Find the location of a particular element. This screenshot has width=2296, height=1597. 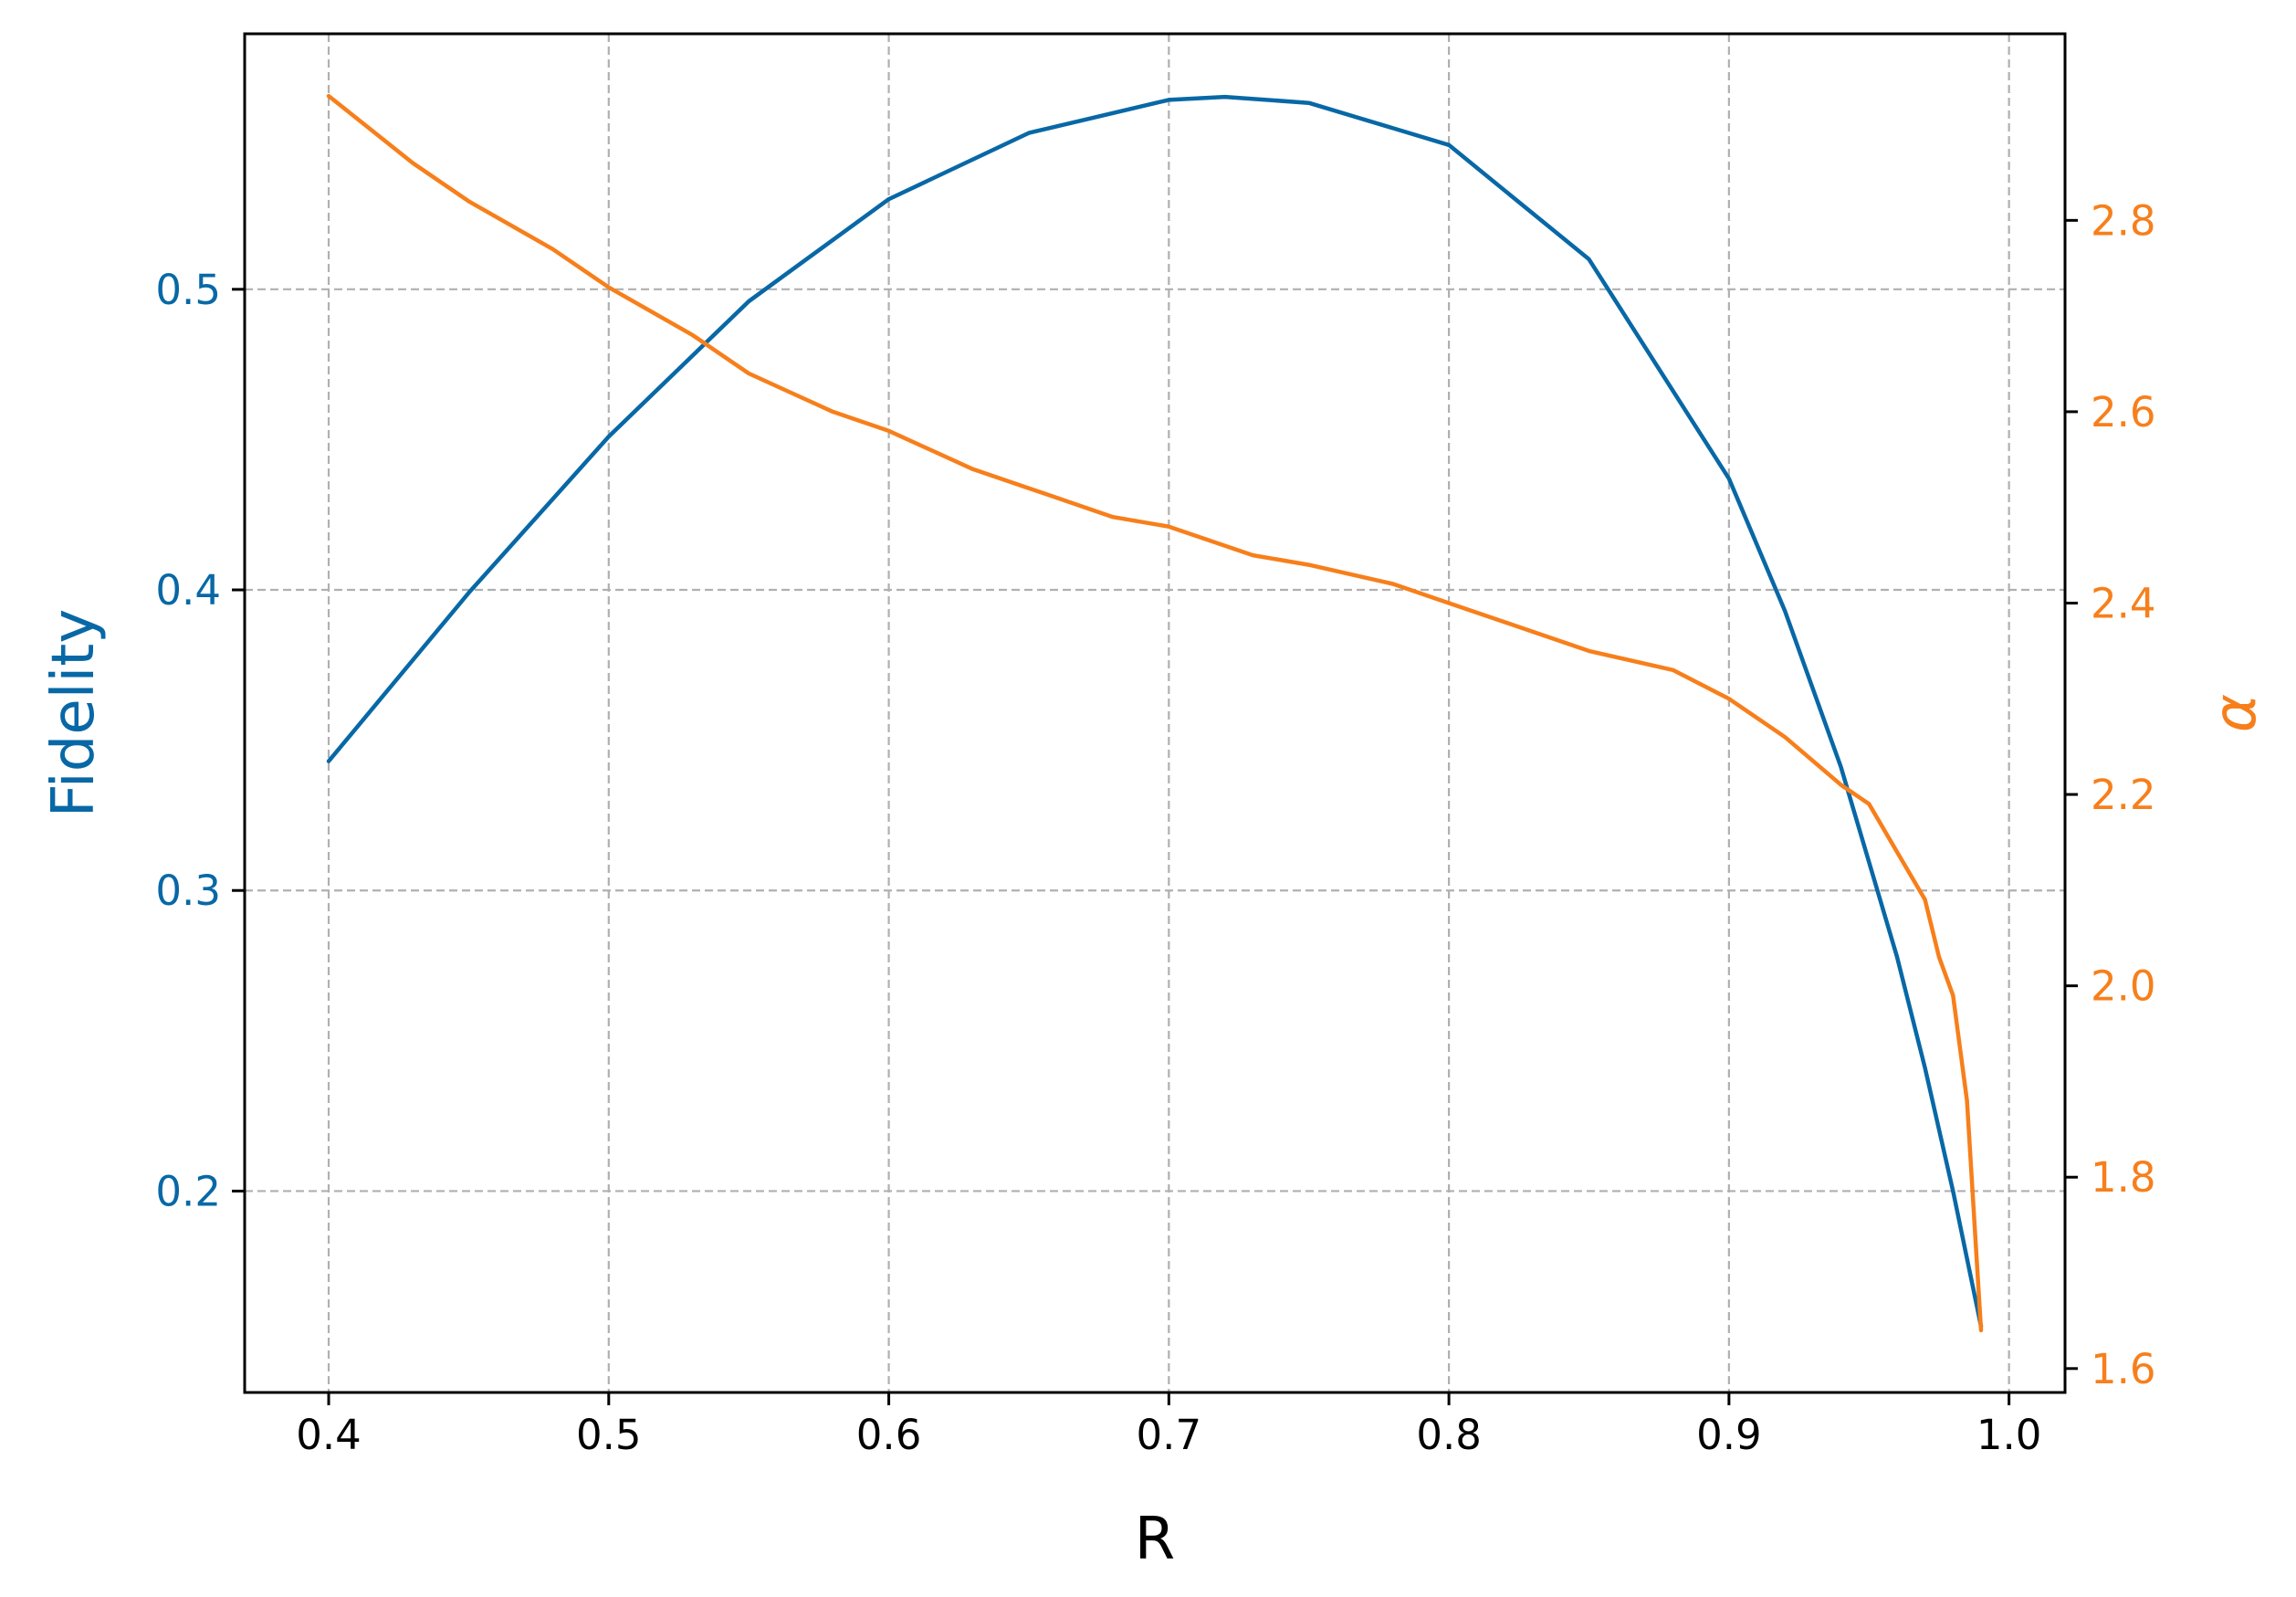

x-tick-label: 0.6 is located at coordinates (889, 1435).